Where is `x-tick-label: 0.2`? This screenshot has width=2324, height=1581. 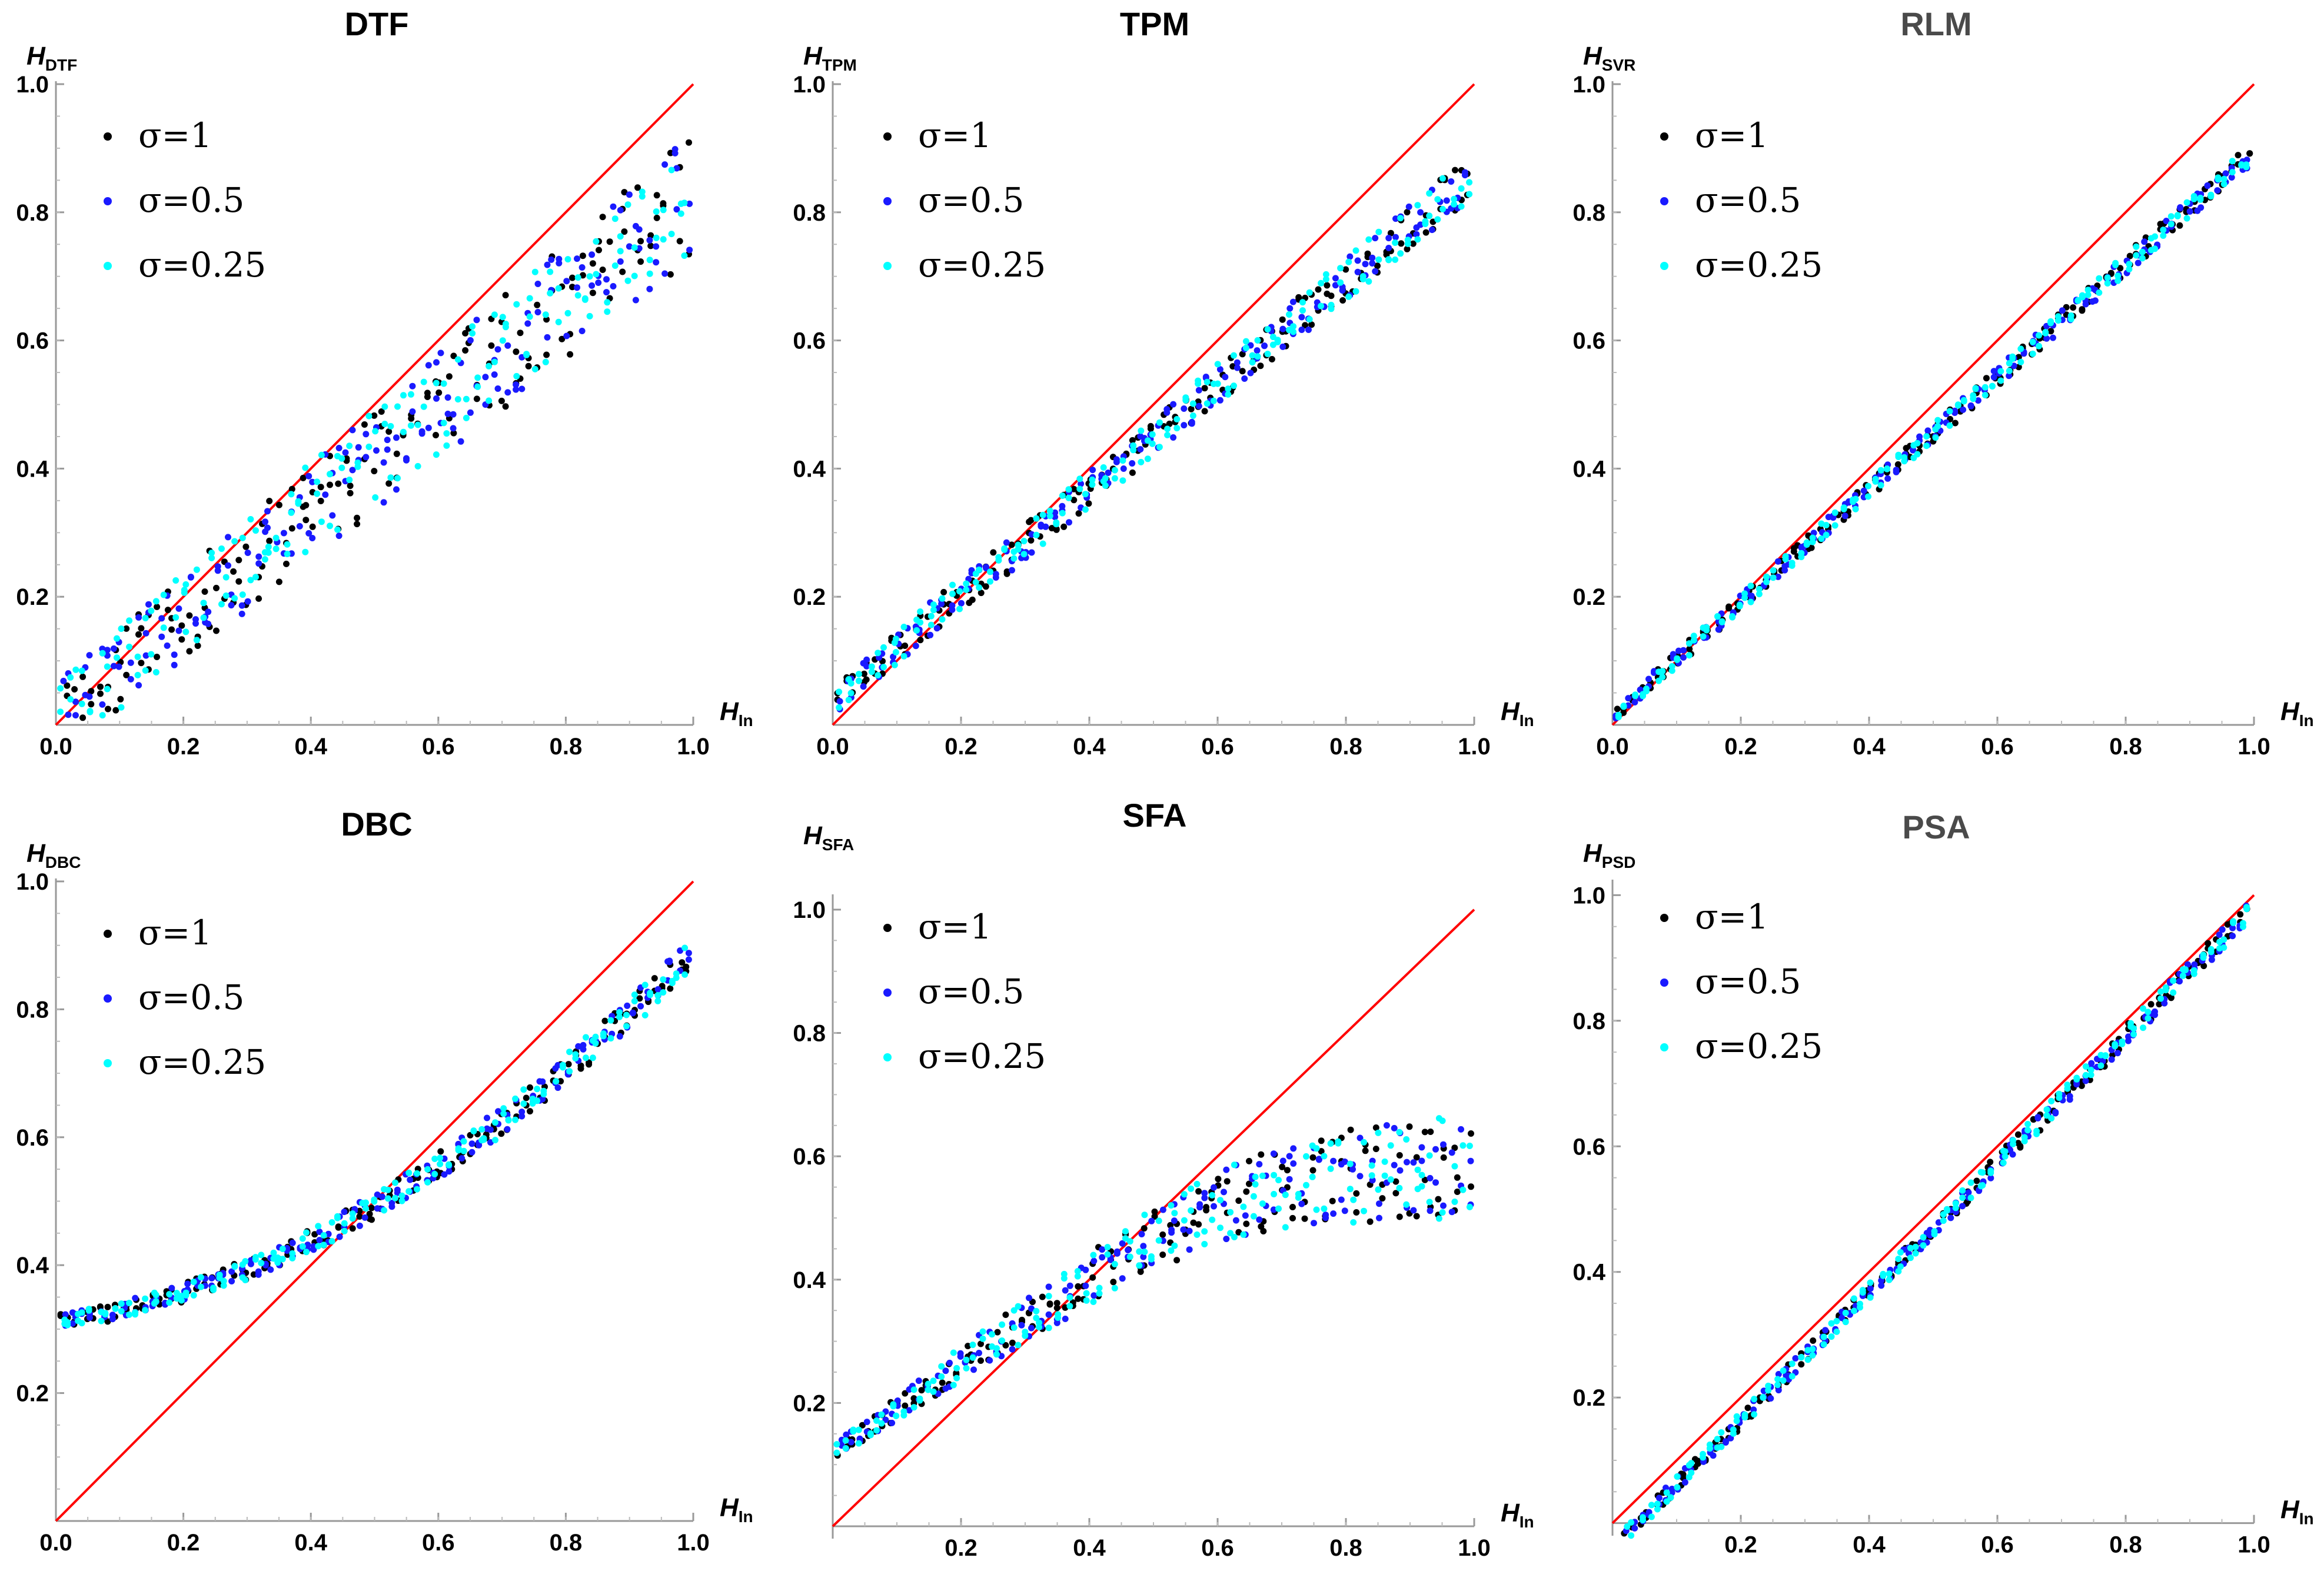
x-tick-label: 0.2 is located at coordinates (1740, 1545).